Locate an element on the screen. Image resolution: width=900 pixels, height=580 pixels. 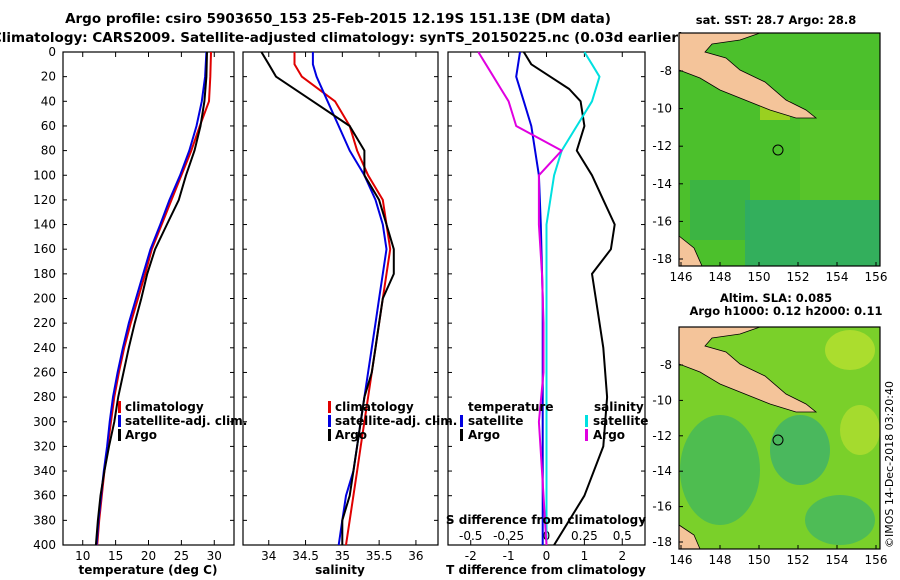
sla-map-ticks: 146 148 150 152 154 156 -8 -10 -12 -14 -16 -18 is located at coordinates (769, 462).